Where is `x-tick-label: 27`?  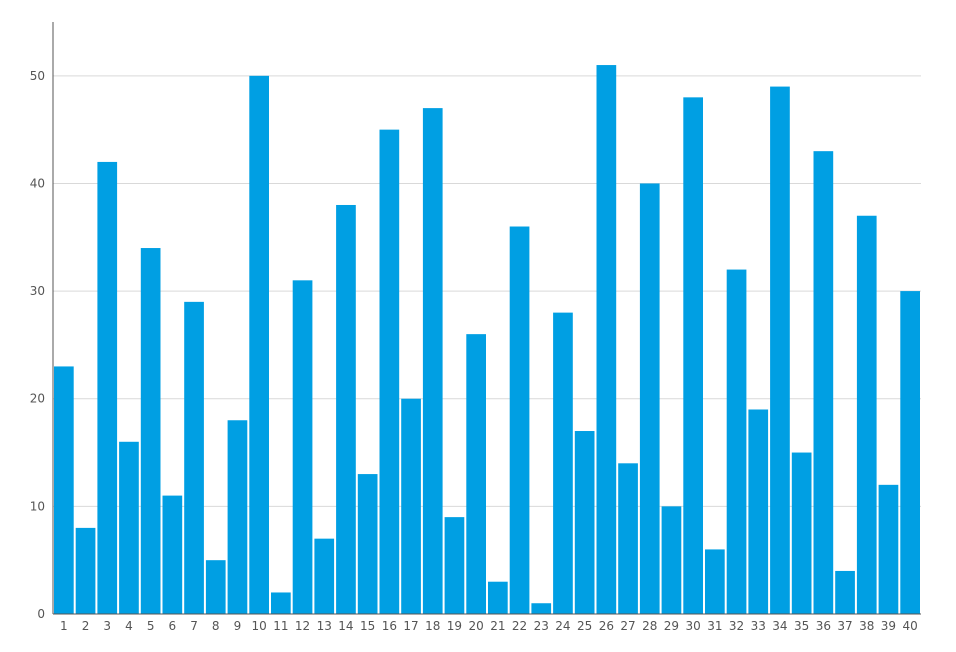 x-tick-label: 27 is located at coordinates (627, 626).